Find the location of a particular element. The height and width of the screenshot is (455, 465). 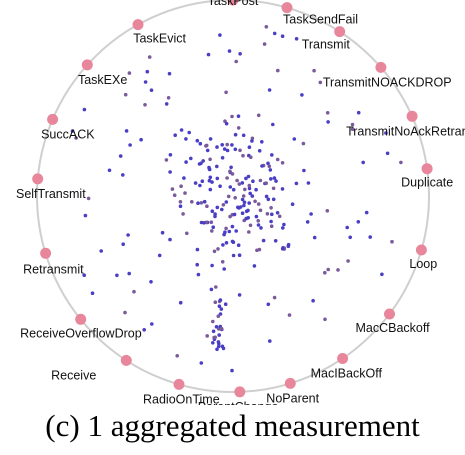

node-transmitnoackdrop is located at coordinates (381, 67).